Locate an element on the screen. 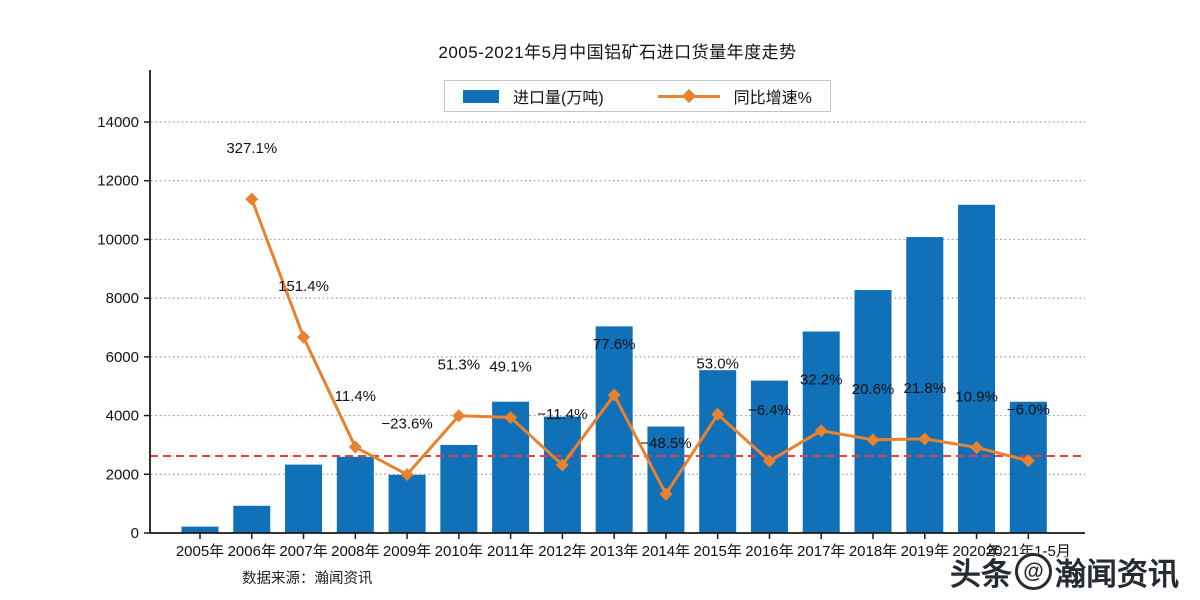  legend-bar-swatch is located at coordinates (481, 96).